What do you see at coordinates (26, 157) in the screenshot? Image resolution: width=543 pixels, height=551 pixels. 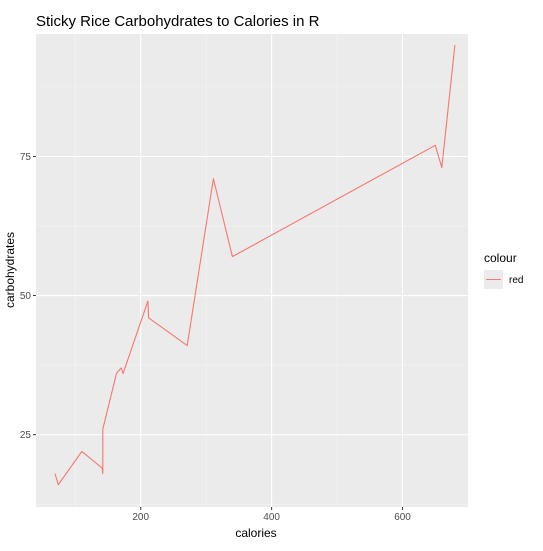 I see `y-tick-label: 75` at bounding box center [26, 157].